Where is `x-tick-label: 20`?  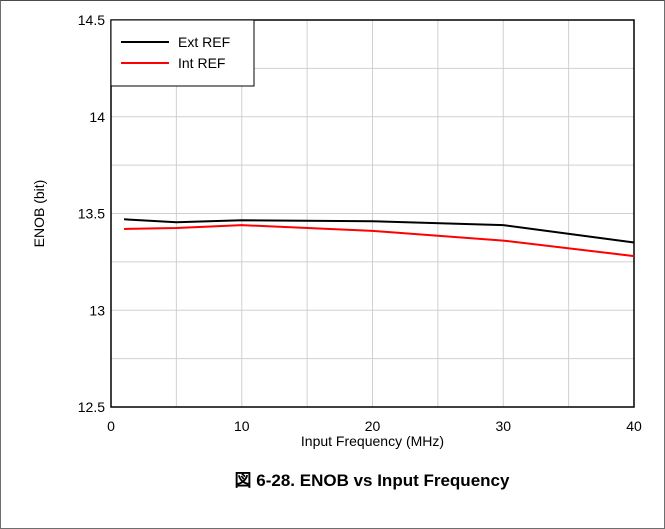 x-tick-label: 20 is located at coordinates (373, 426).